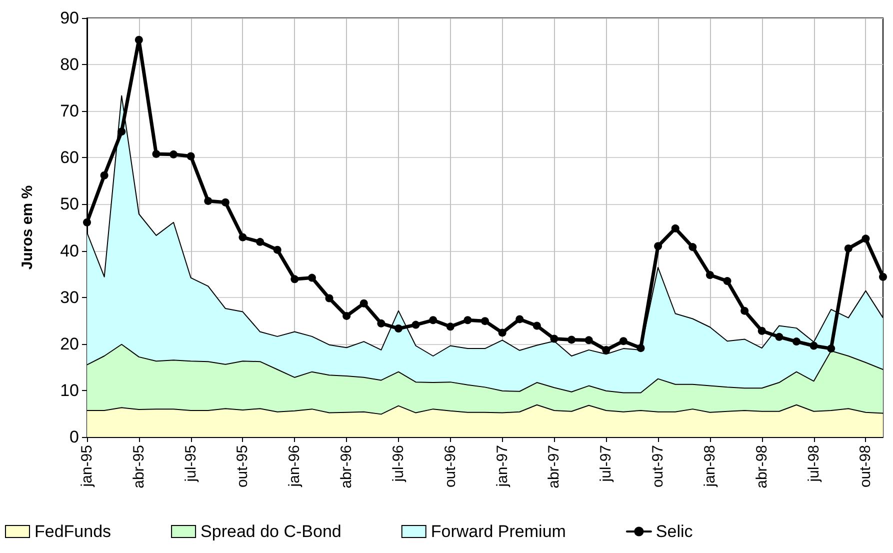 The image size is (893, 553). What do you see at coordinates (69, 344) in the screenshot?
I see `y-tick-label: 20` at bounding box center [69, 344].